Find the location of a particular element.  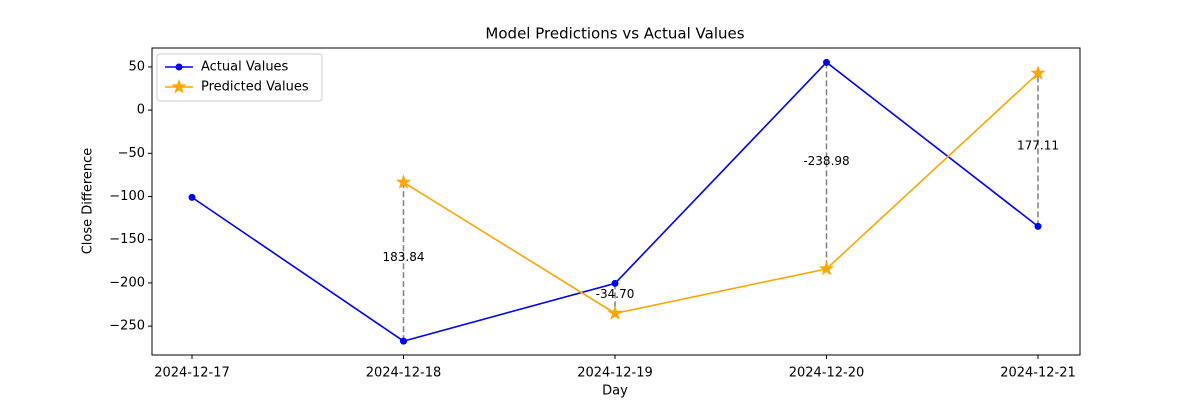

x-tick-label: 2024-12-17 is located at coordinates (192, 373).